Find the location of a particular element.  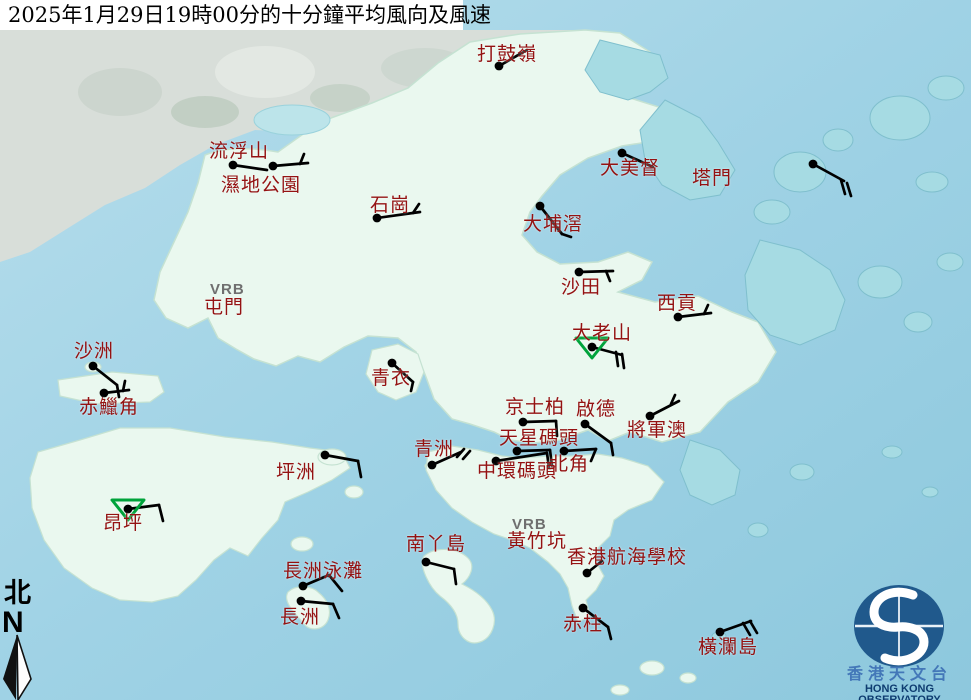

station-sai-kung is located at coordinates (693, 312).